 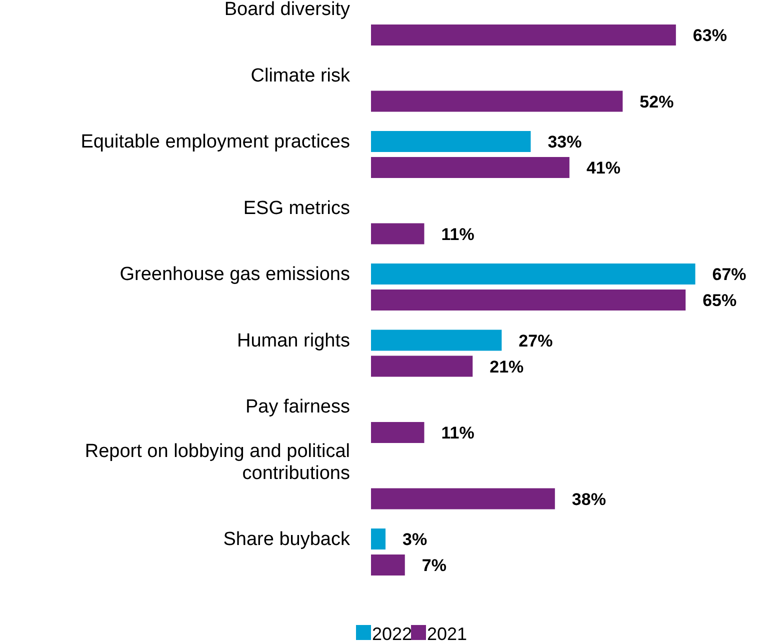 What do you see at coordinates (296, 208) in the screenshot?
I see `y-tick-label: ESG metrics` at bounding box center [296, 208].